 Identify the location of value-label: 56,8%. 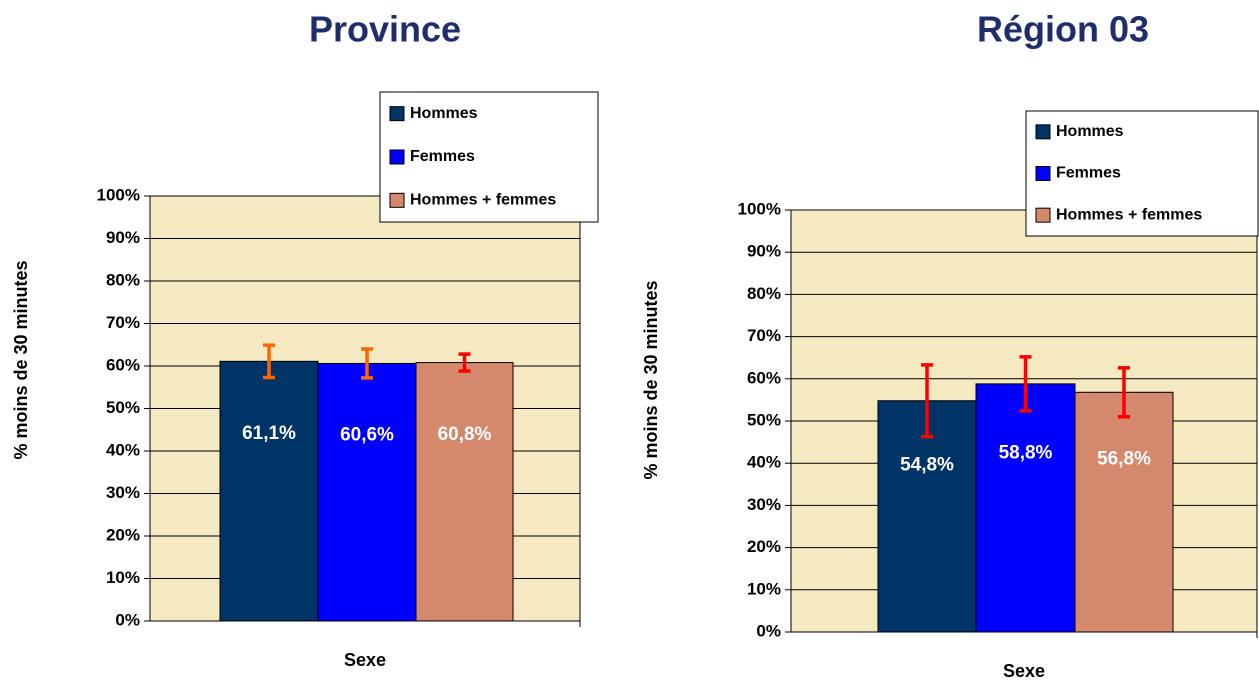
(1124, 458).